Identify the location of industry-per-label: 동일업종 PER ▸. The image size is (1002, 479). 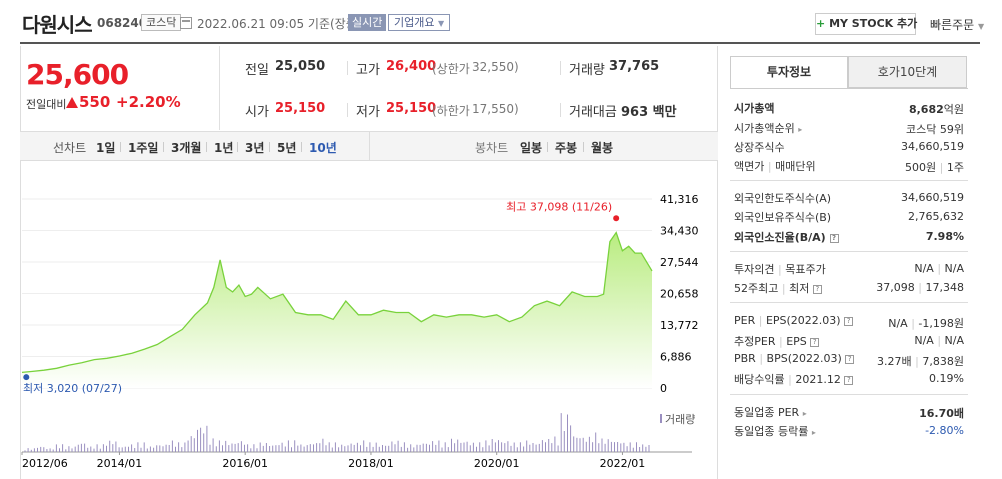
(770, 412).